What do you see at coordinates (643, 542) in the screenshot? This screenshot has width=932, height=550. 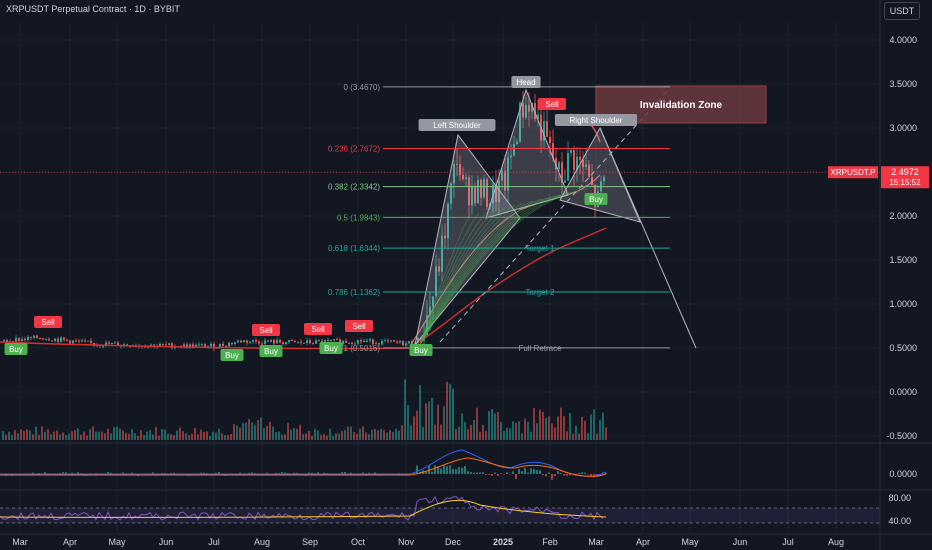 I see `time-axis-label: Apr` at bounding box center [643, 542].